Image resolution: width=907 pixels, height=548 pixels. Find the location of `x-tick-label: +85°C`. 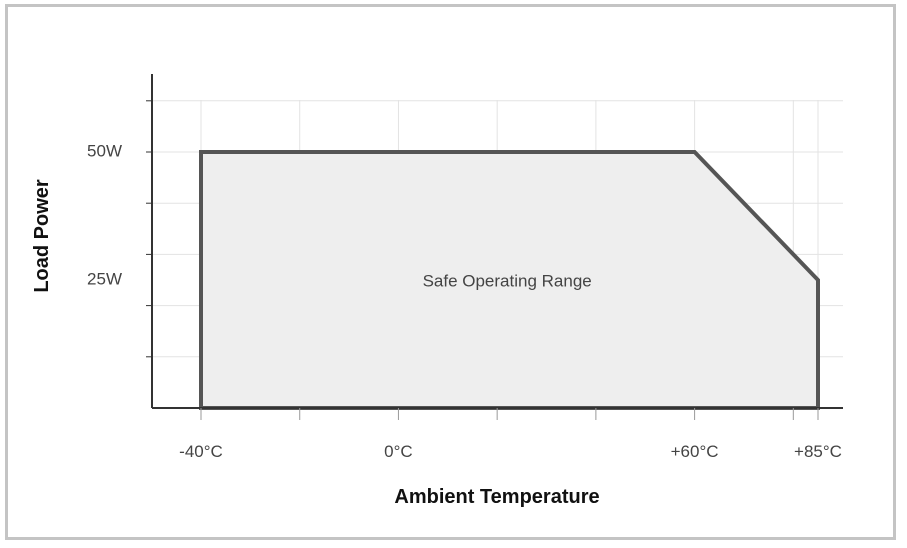

x-tick-label: +85°C is located at coordinates (818, 451).